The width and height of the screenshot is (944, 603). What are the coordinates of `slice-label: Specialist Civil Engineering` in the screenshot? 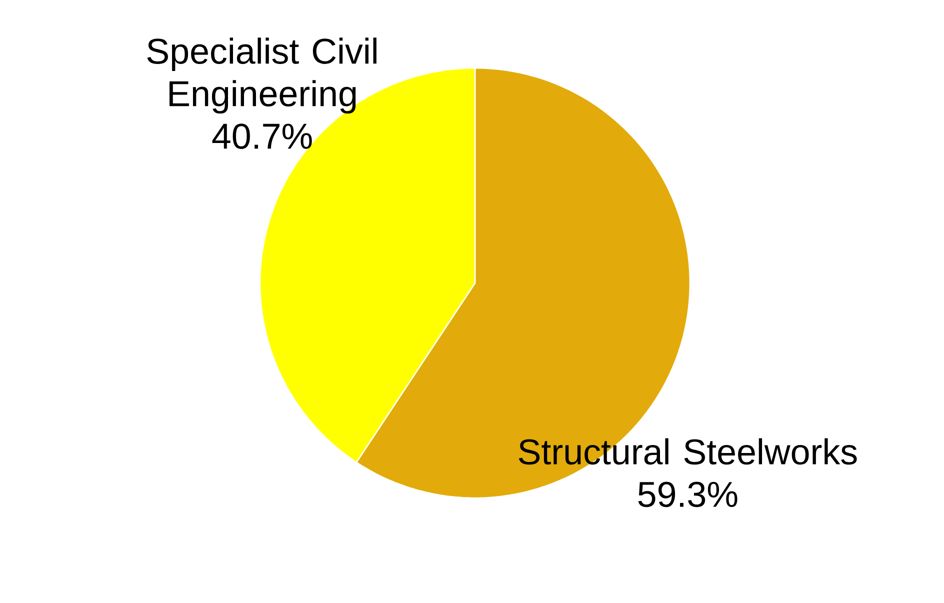 It's located at (261, 76).